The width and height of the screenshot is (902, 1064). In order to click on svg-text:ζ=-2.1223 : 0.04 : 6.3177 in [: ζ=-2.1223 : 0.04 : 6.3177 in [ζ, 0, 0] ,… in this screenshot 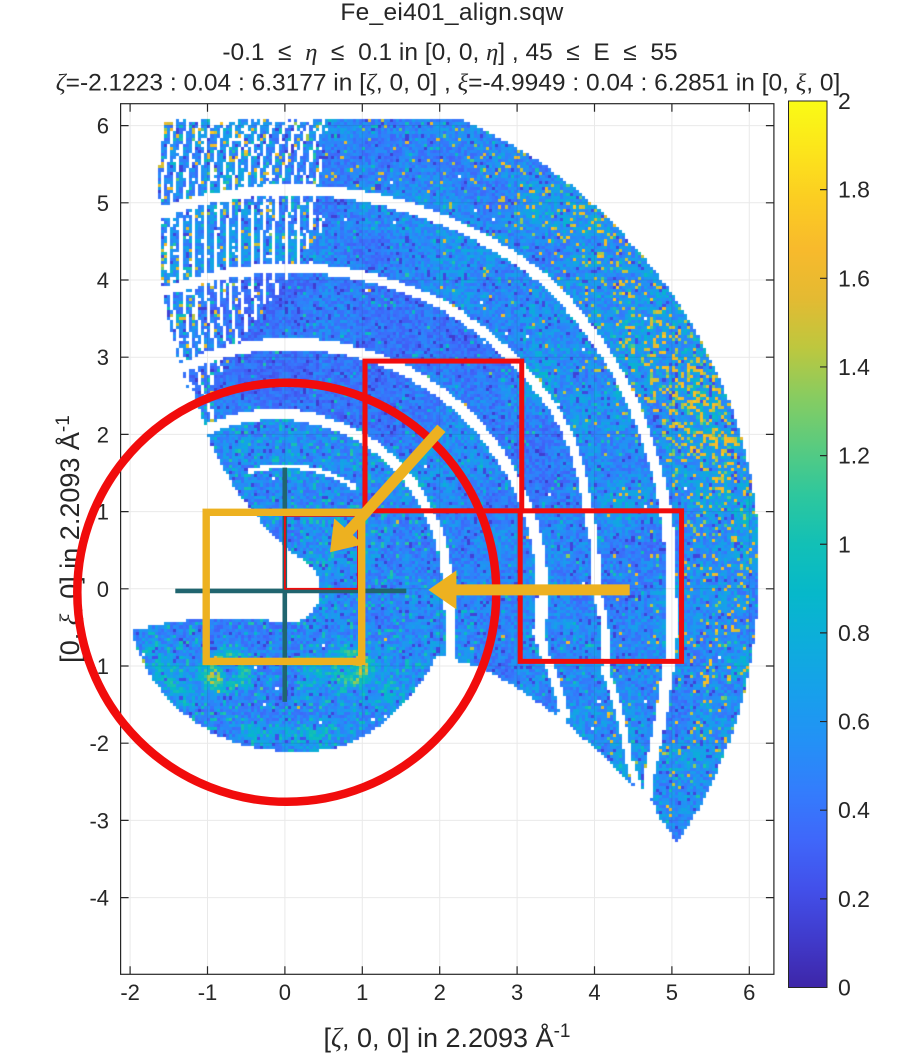, I will do `click(448, 83)`.